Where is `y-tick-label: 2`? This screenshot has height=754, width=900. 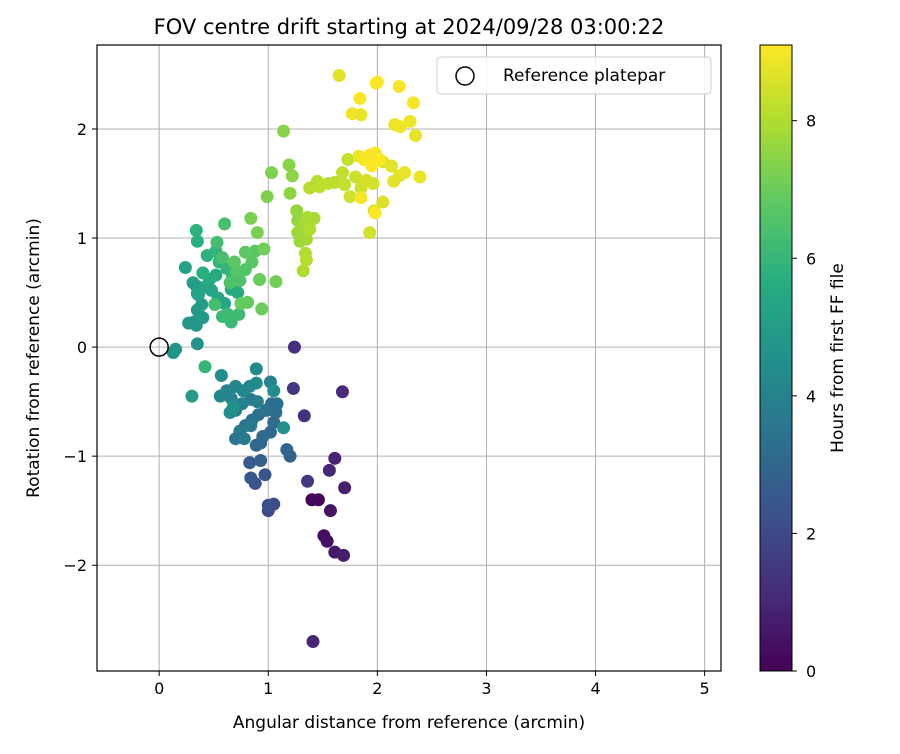
y-tick-label: 2 is located at coordinates (82, 129).